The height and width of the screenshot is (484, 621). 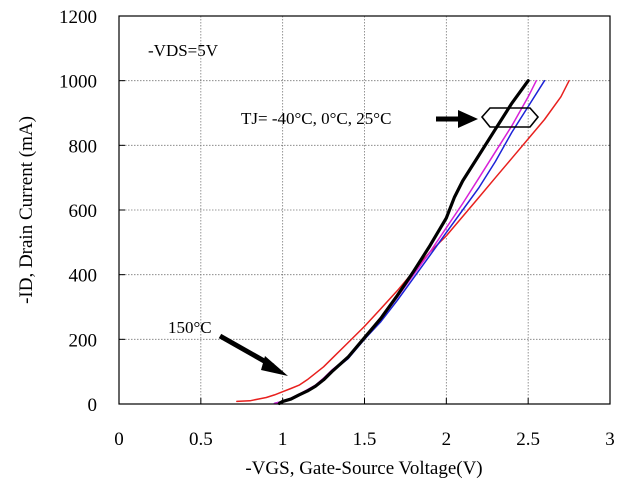 What do you see at coordinates (468, 119) in the screenshot?
I see `temperature-arrow-head` at bounding box center [468, 119].